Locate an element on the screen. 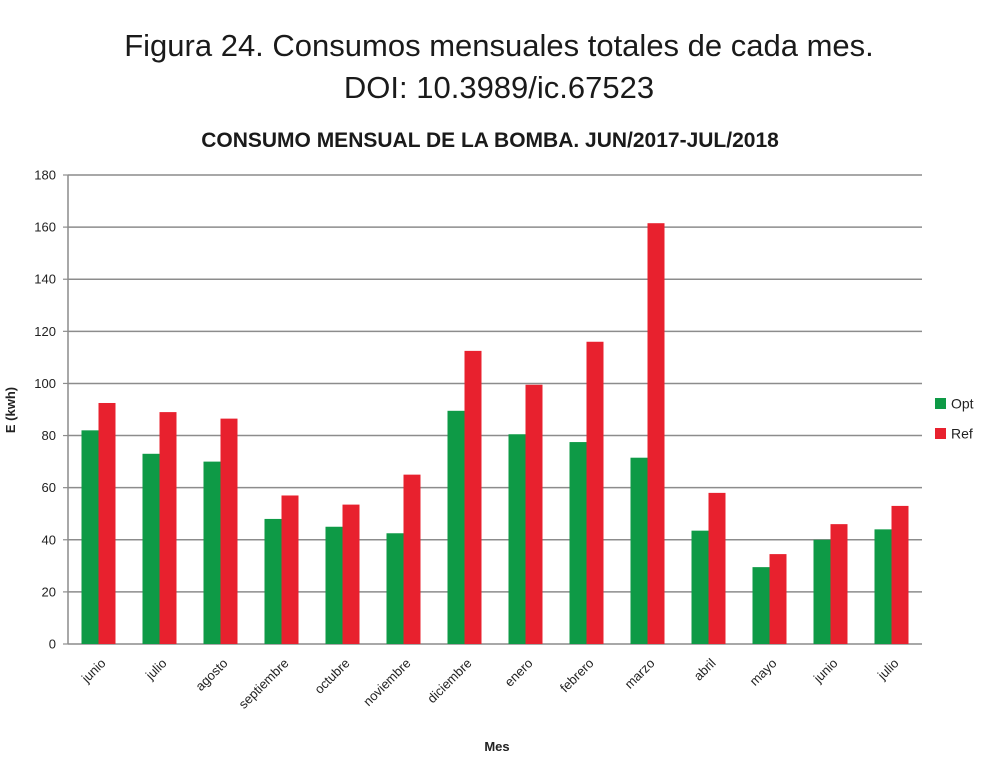  legend-swatch-opt is located at coordinates (940, 403).